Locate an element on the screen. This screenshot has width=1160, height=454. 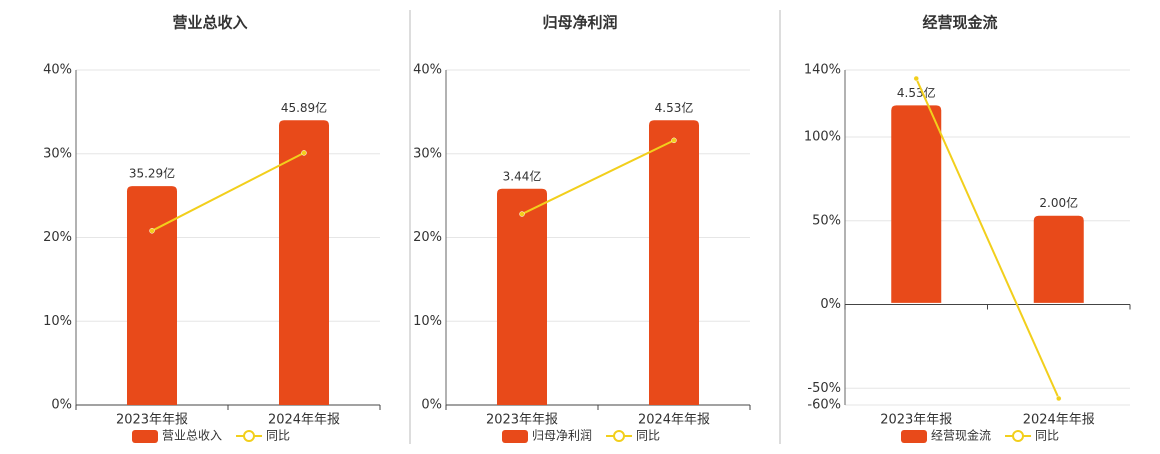
data-label: 35.29亿 is located at coordinates (152, 173).